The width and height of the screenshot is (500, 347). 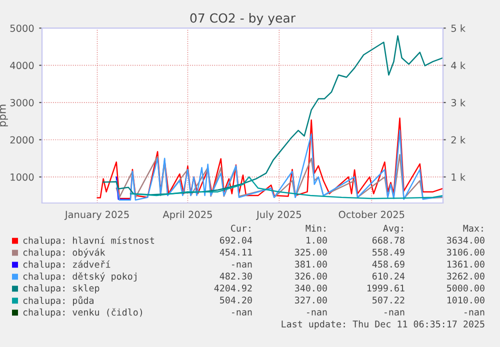 I want to click on text: 340.00, so click(x=311, y=288).